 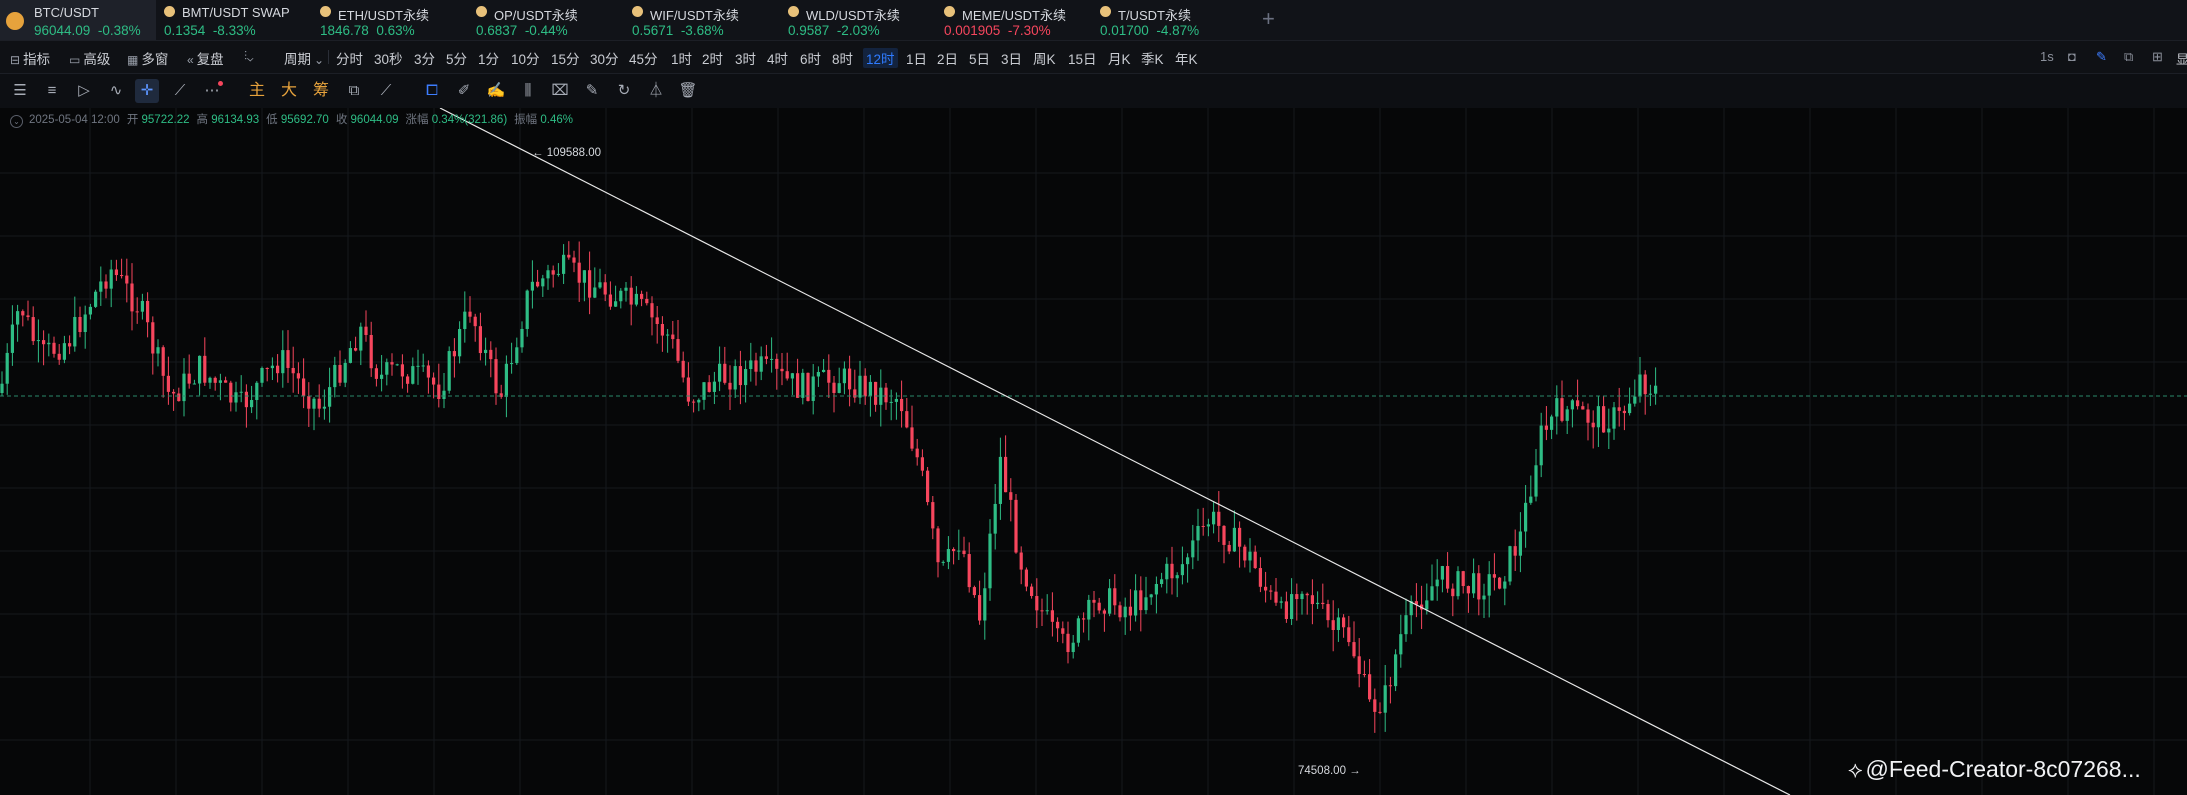 I want to click on tab-wld-usdt: WLD/USDT永续 0.9587 -2.03%, so click(x=858, y=20).